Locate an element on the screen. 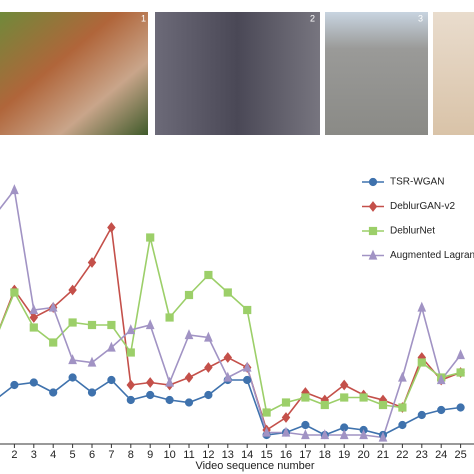 The image size is (474, 474). legend-label: DeblurNet is located at coordinates (412, 231).